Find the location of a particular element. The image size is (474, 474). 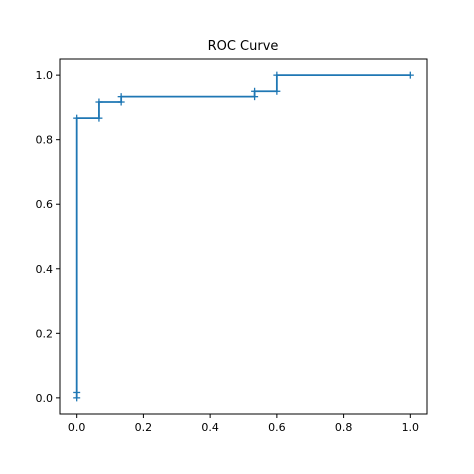

y-tick-label: 0.6 is located at coordinates (45, 204).